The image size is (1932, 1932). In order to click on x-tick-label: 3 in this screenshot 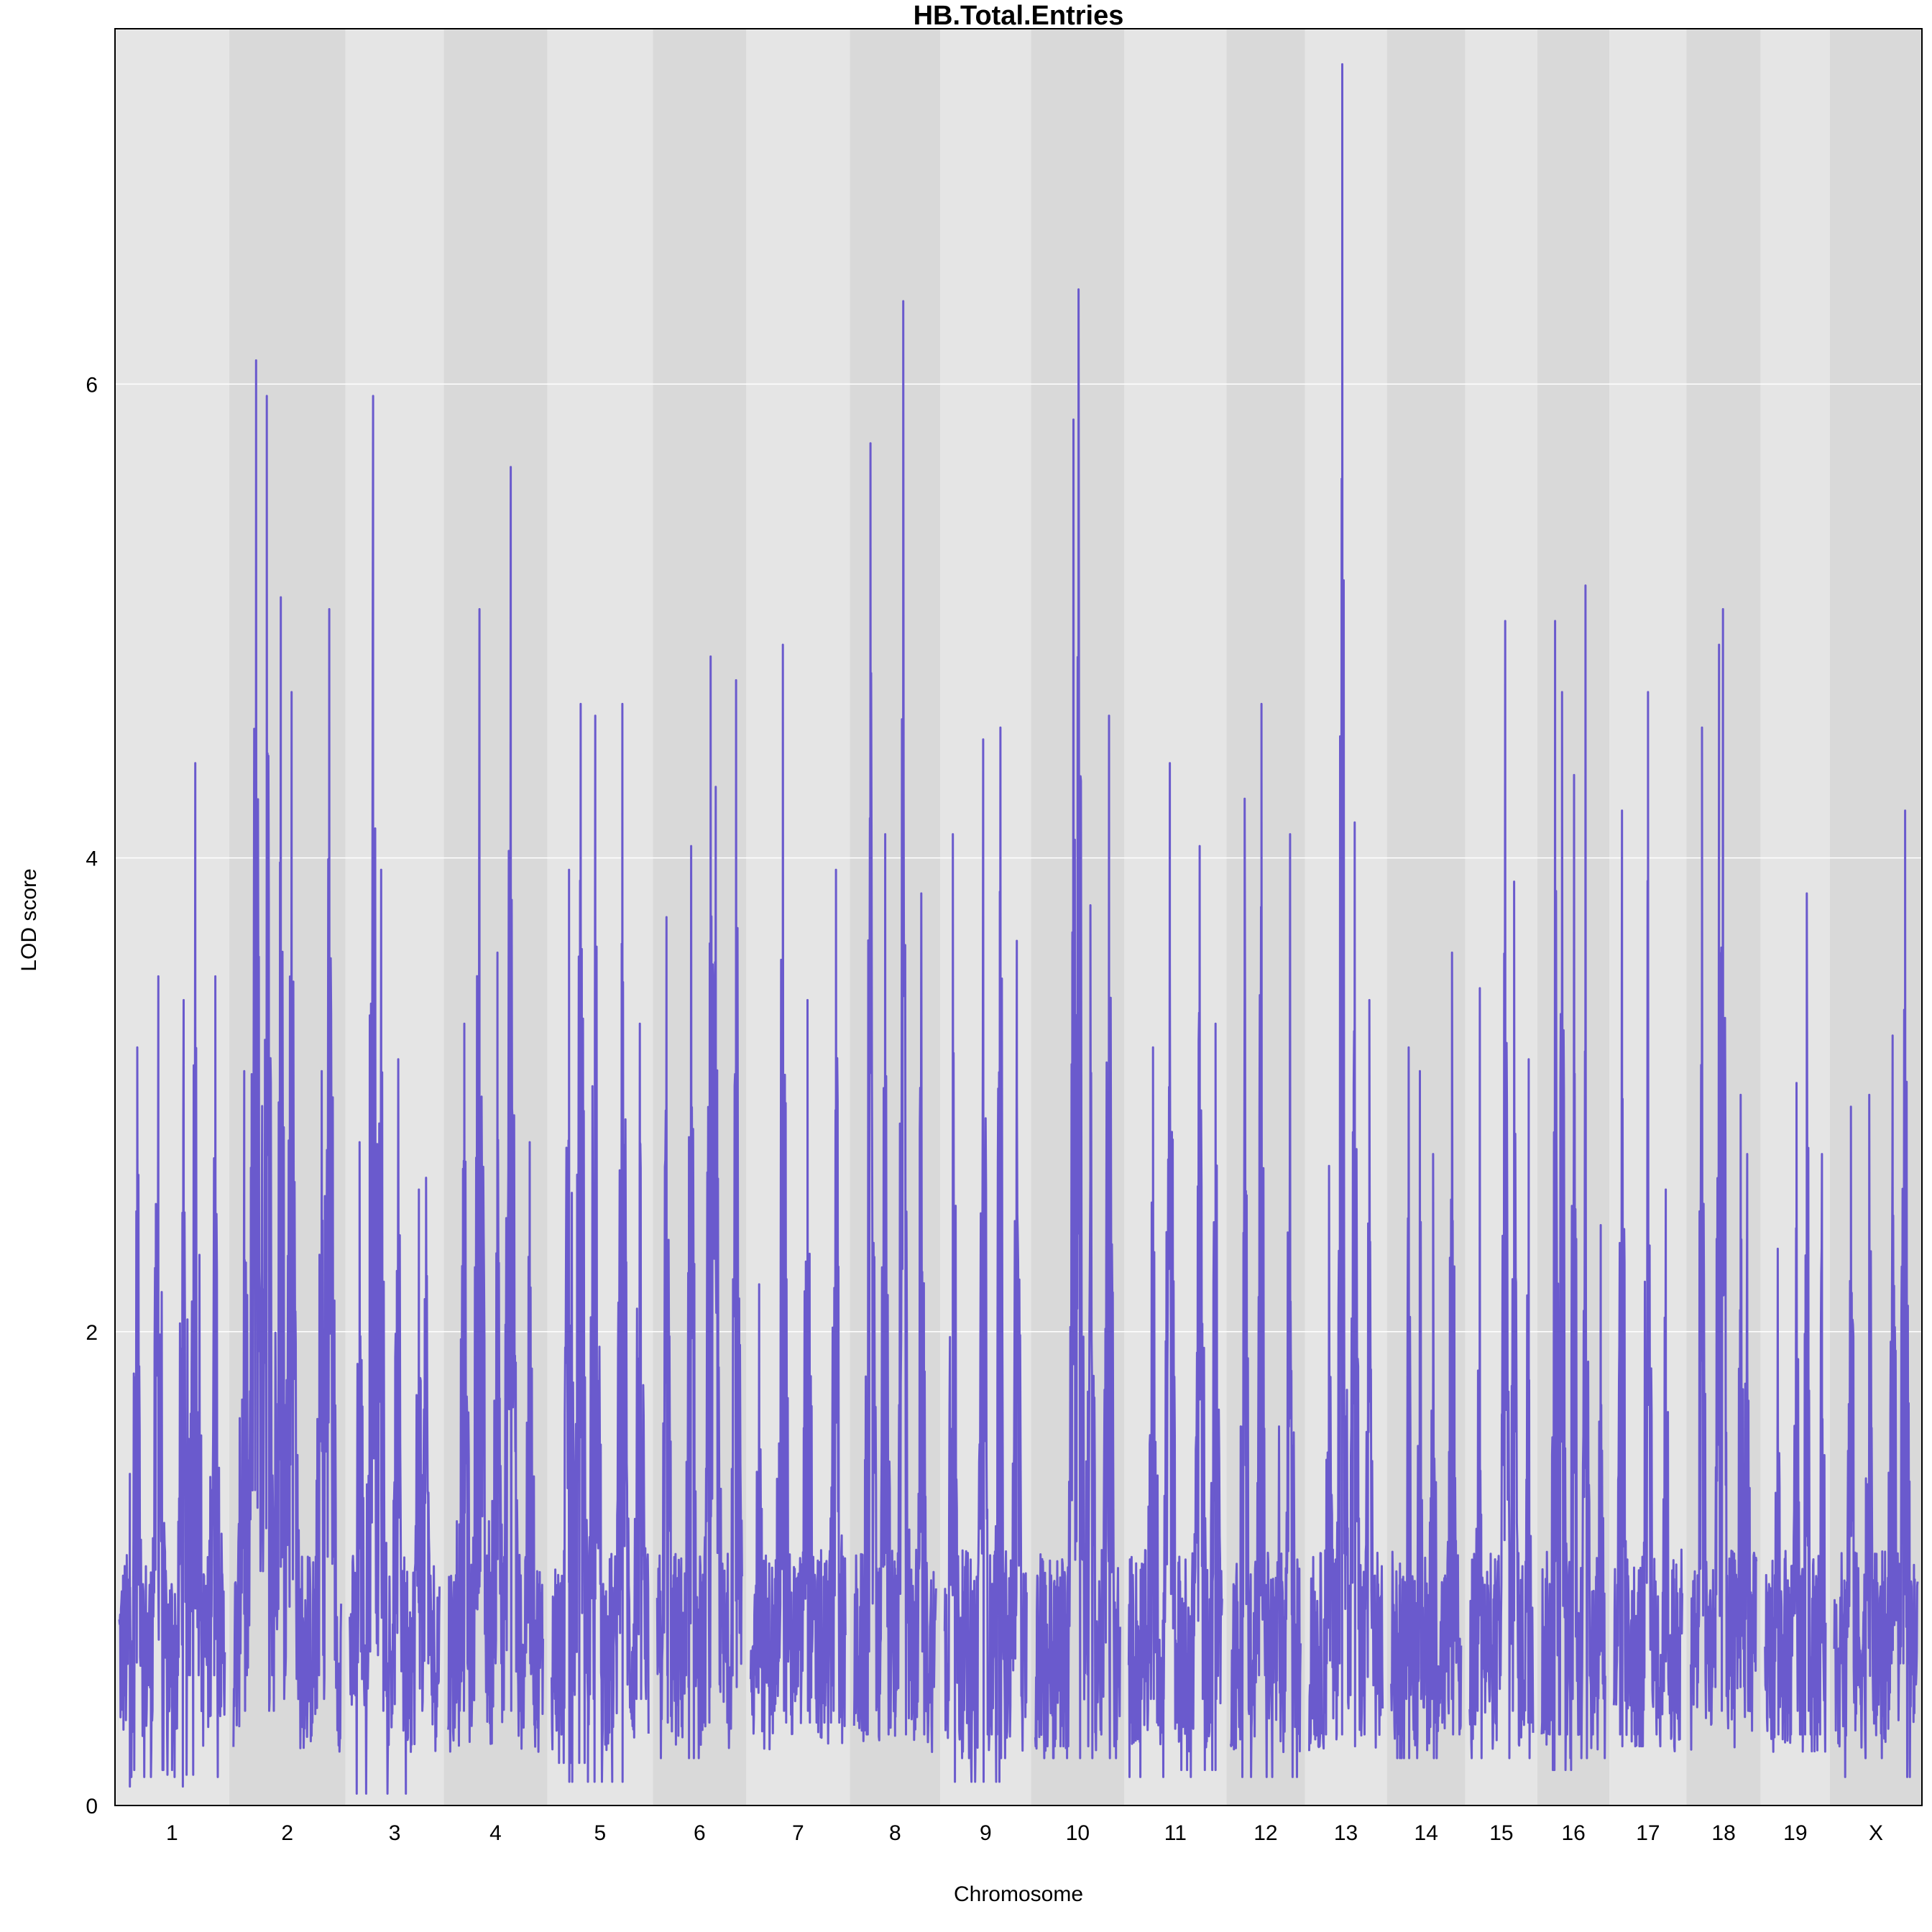, I will do `click(395, 1833)`.